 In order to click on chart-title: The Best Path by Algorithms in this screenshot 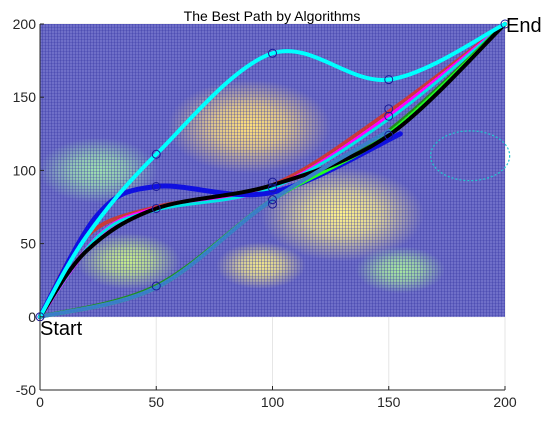, I will do `click(272, 16)`.